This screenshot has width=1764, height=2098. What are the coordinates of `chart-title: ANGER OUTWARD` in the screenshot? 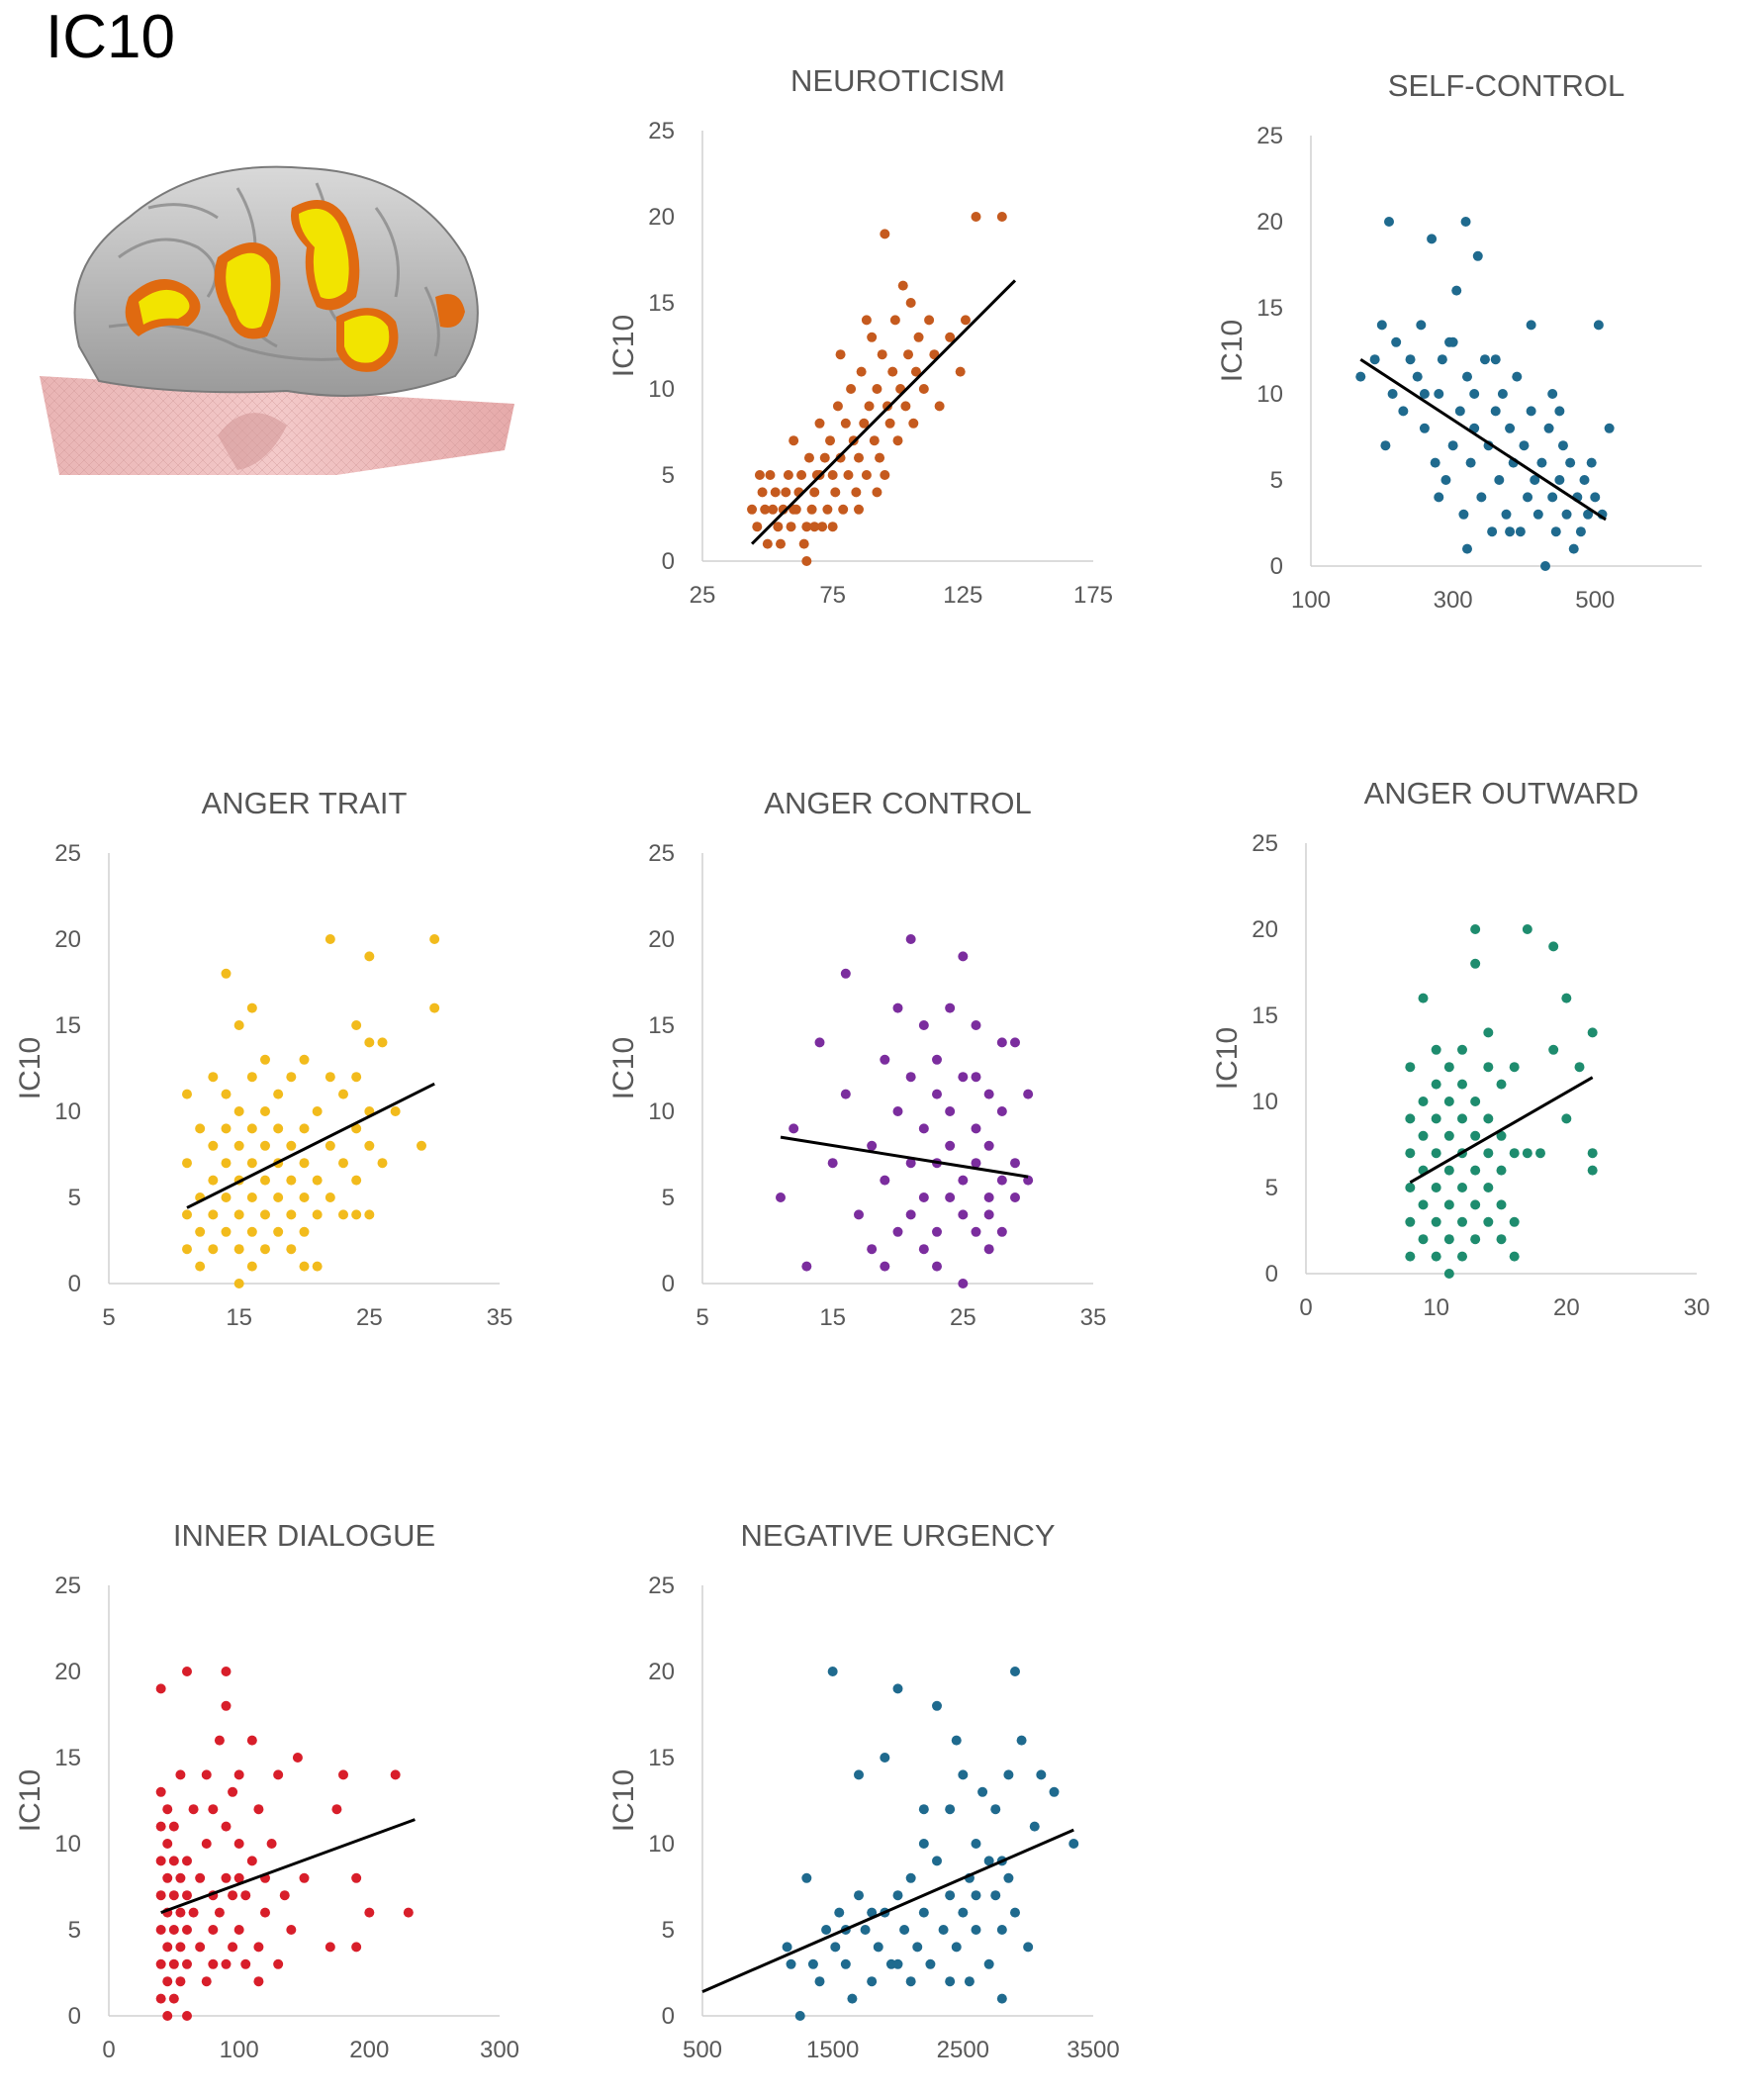 It's located at (1501, 793).